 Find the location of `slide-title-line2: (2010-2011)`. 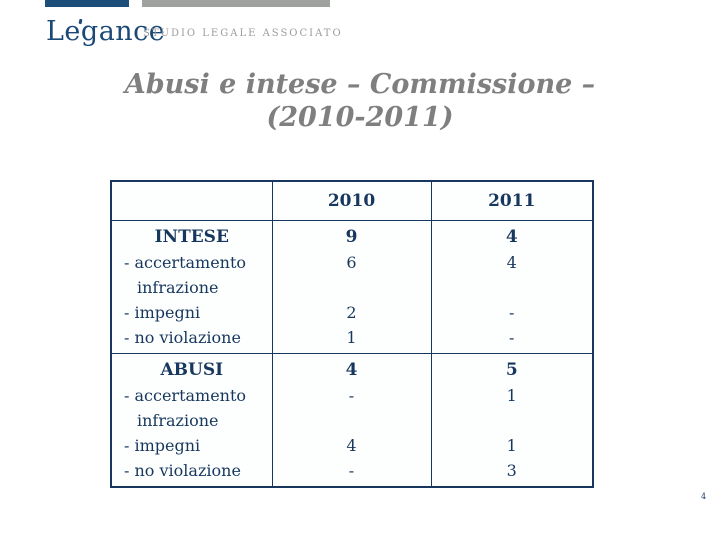

slide-title-line2: (2010-2011) is located at coordinates (360, 117).